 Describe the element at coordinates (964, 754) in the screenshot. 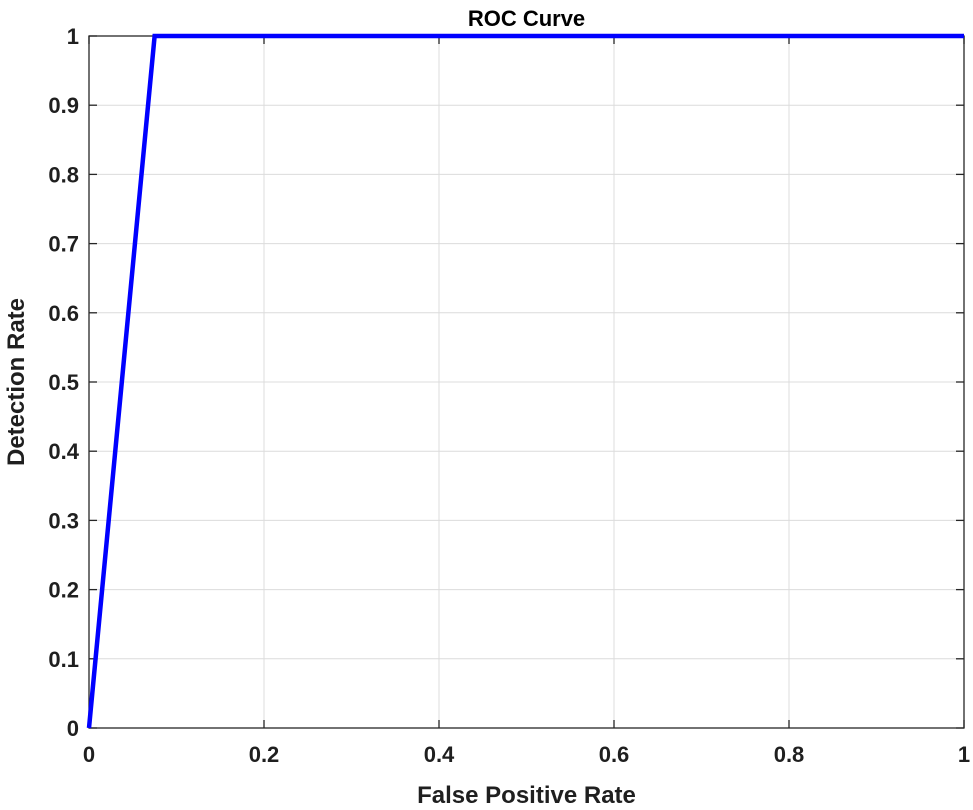

I see `x-tick-label: 1` at that location.